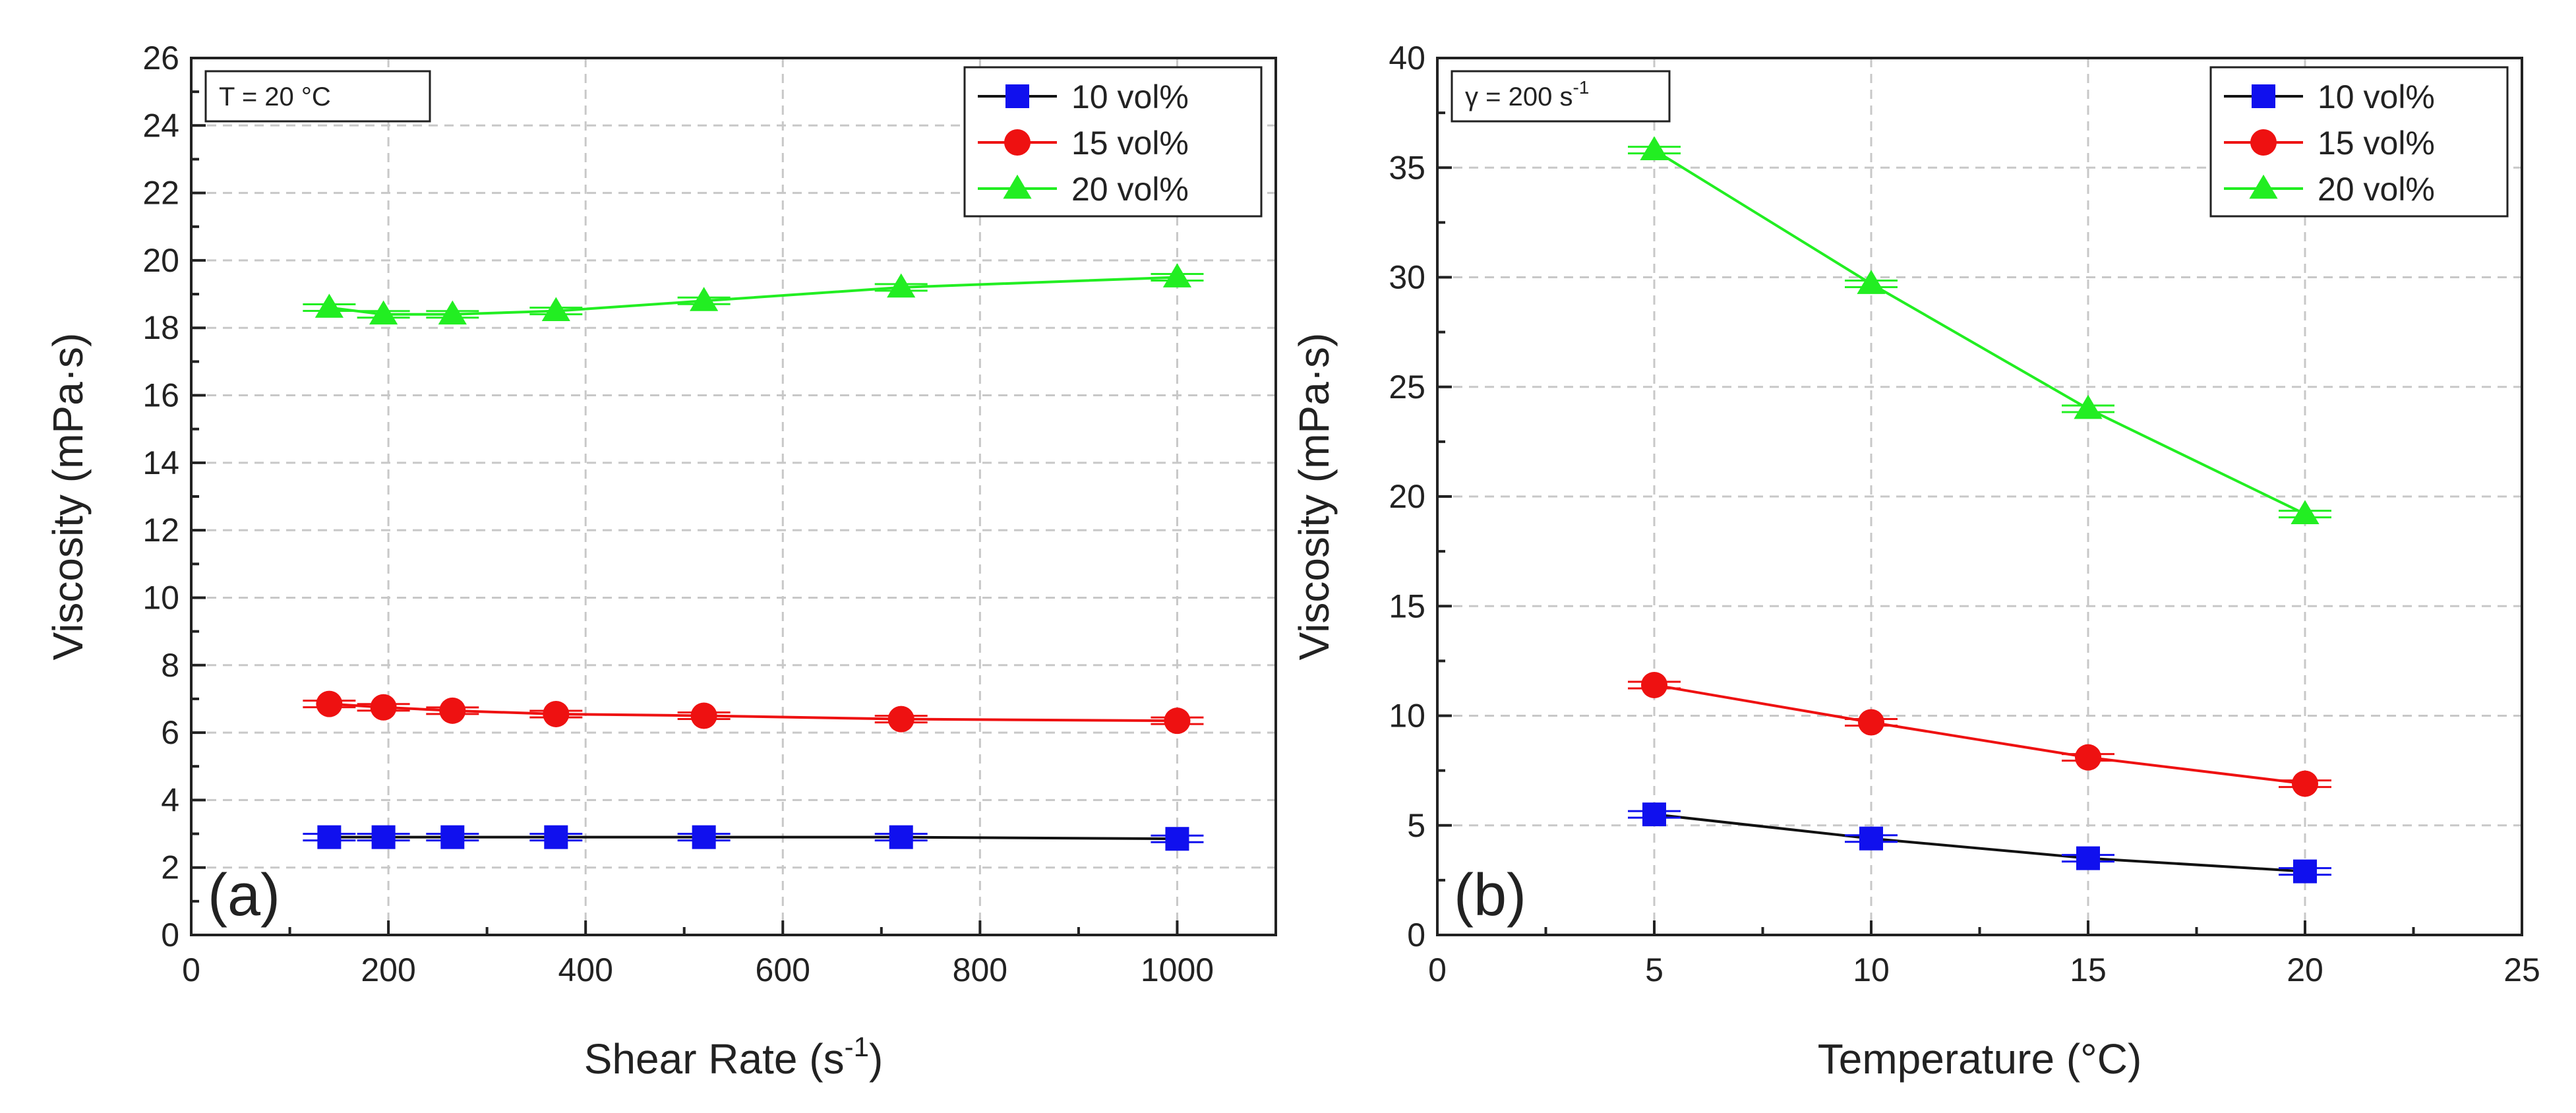 This screenshot has width=2576, height=1113. What do you see at coordinates (191, 969) in the screenshot?
I see `x-tick-label-a: 0` at bounding box center [191, 969].